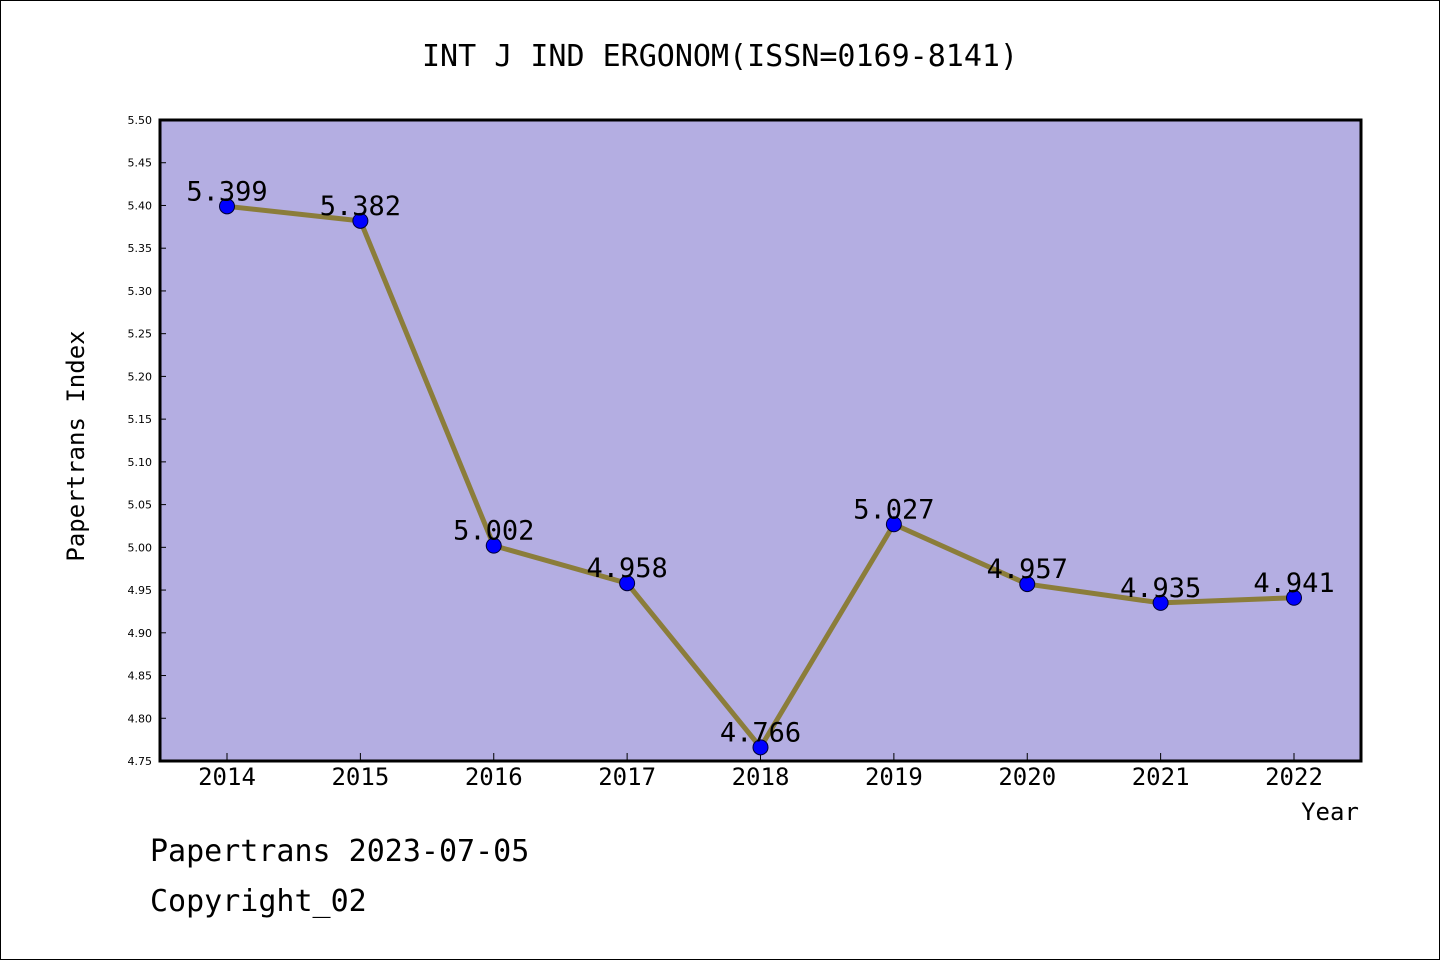 The width and height of the screenshot is (1440, 960). Describe the element at coordinates (140, 291) in the screenshot. I see `y-tick-label: 5.30` at that location.